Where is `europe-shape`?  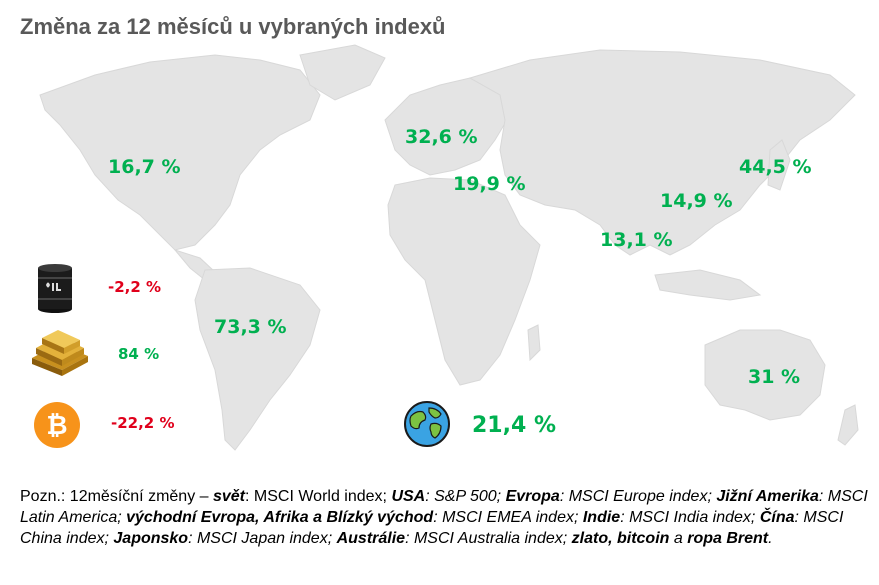 europe-shape is located at coordinates (447, 126).